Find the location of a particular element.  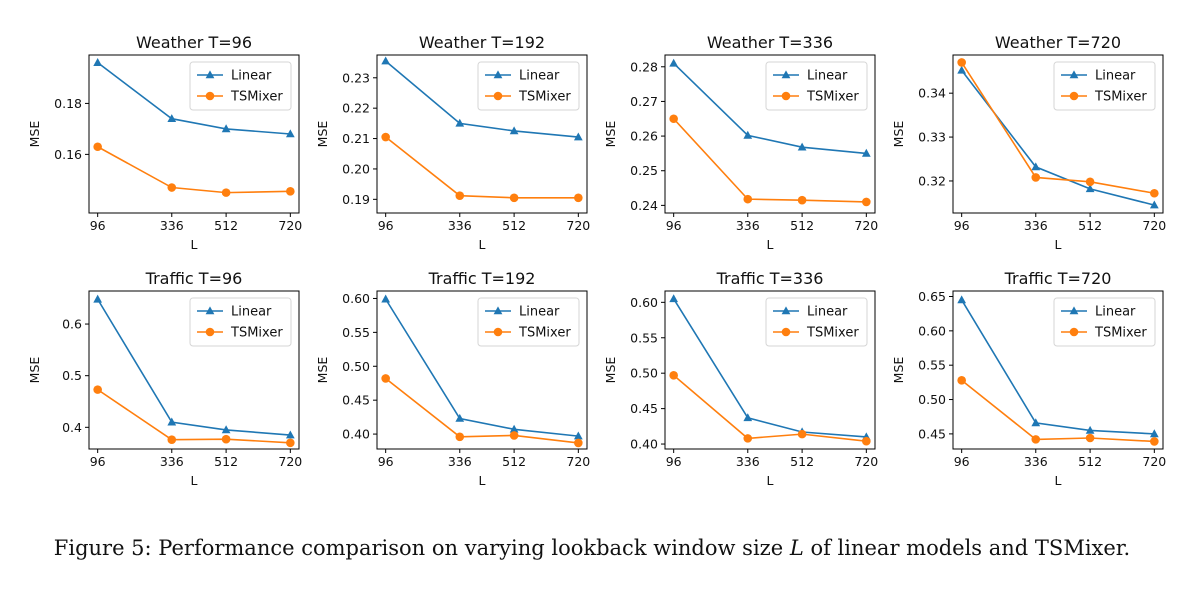

y-tick-label: 0.65 is located at coordinates (932, 296).